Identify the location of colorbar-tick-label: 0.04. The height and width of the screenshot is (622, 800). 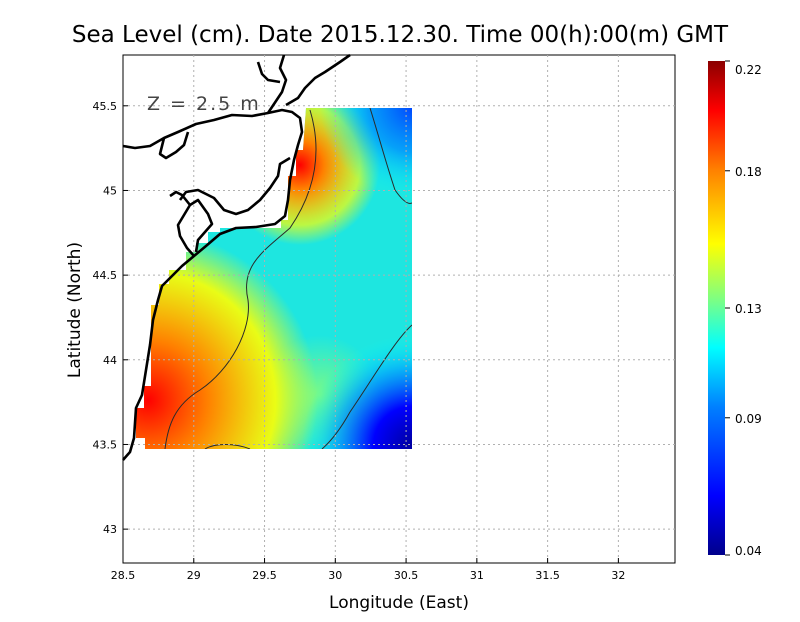
(748, 551).